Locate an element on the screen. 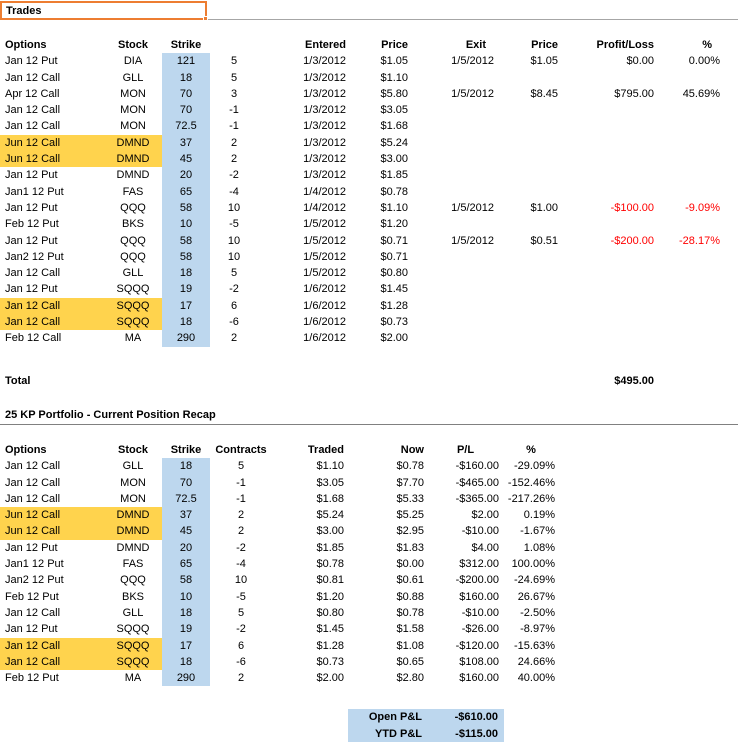 The height and width of the screenshot is (748, 738). portfolio-section-title: 25 KP Portfolio - Current Position Recap is located at coordinates (369, 416).